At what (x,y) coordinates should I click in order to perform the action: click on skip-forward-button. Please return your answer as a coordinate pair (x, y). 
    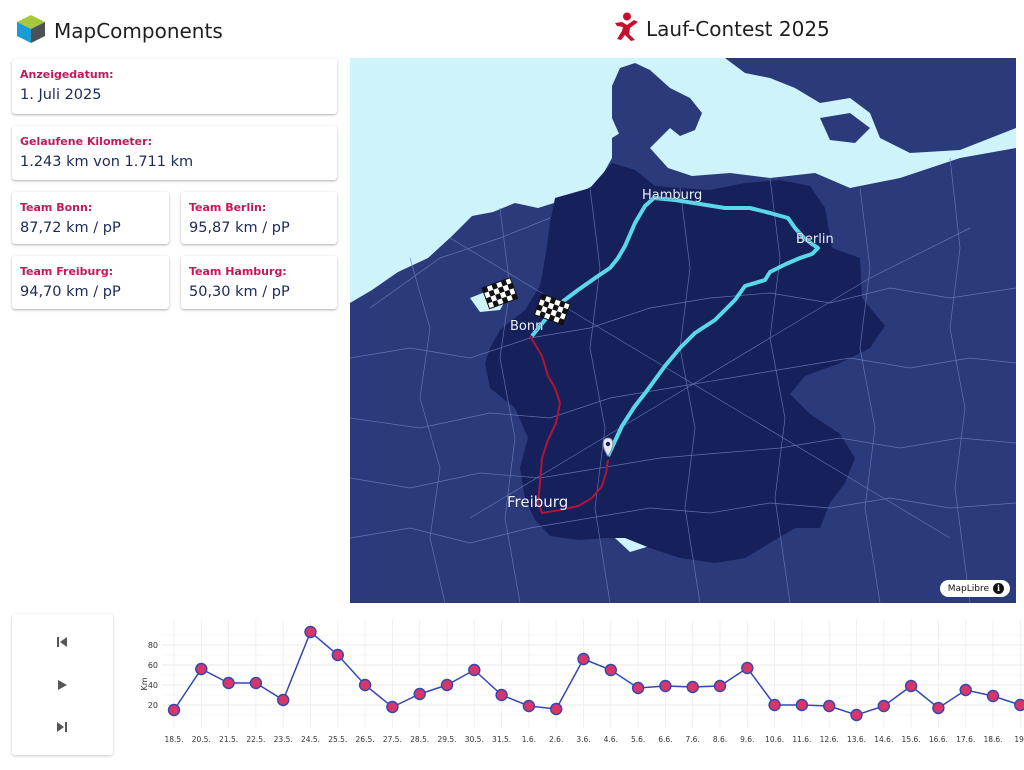
    Looking at the image, I should click on (62, 727).